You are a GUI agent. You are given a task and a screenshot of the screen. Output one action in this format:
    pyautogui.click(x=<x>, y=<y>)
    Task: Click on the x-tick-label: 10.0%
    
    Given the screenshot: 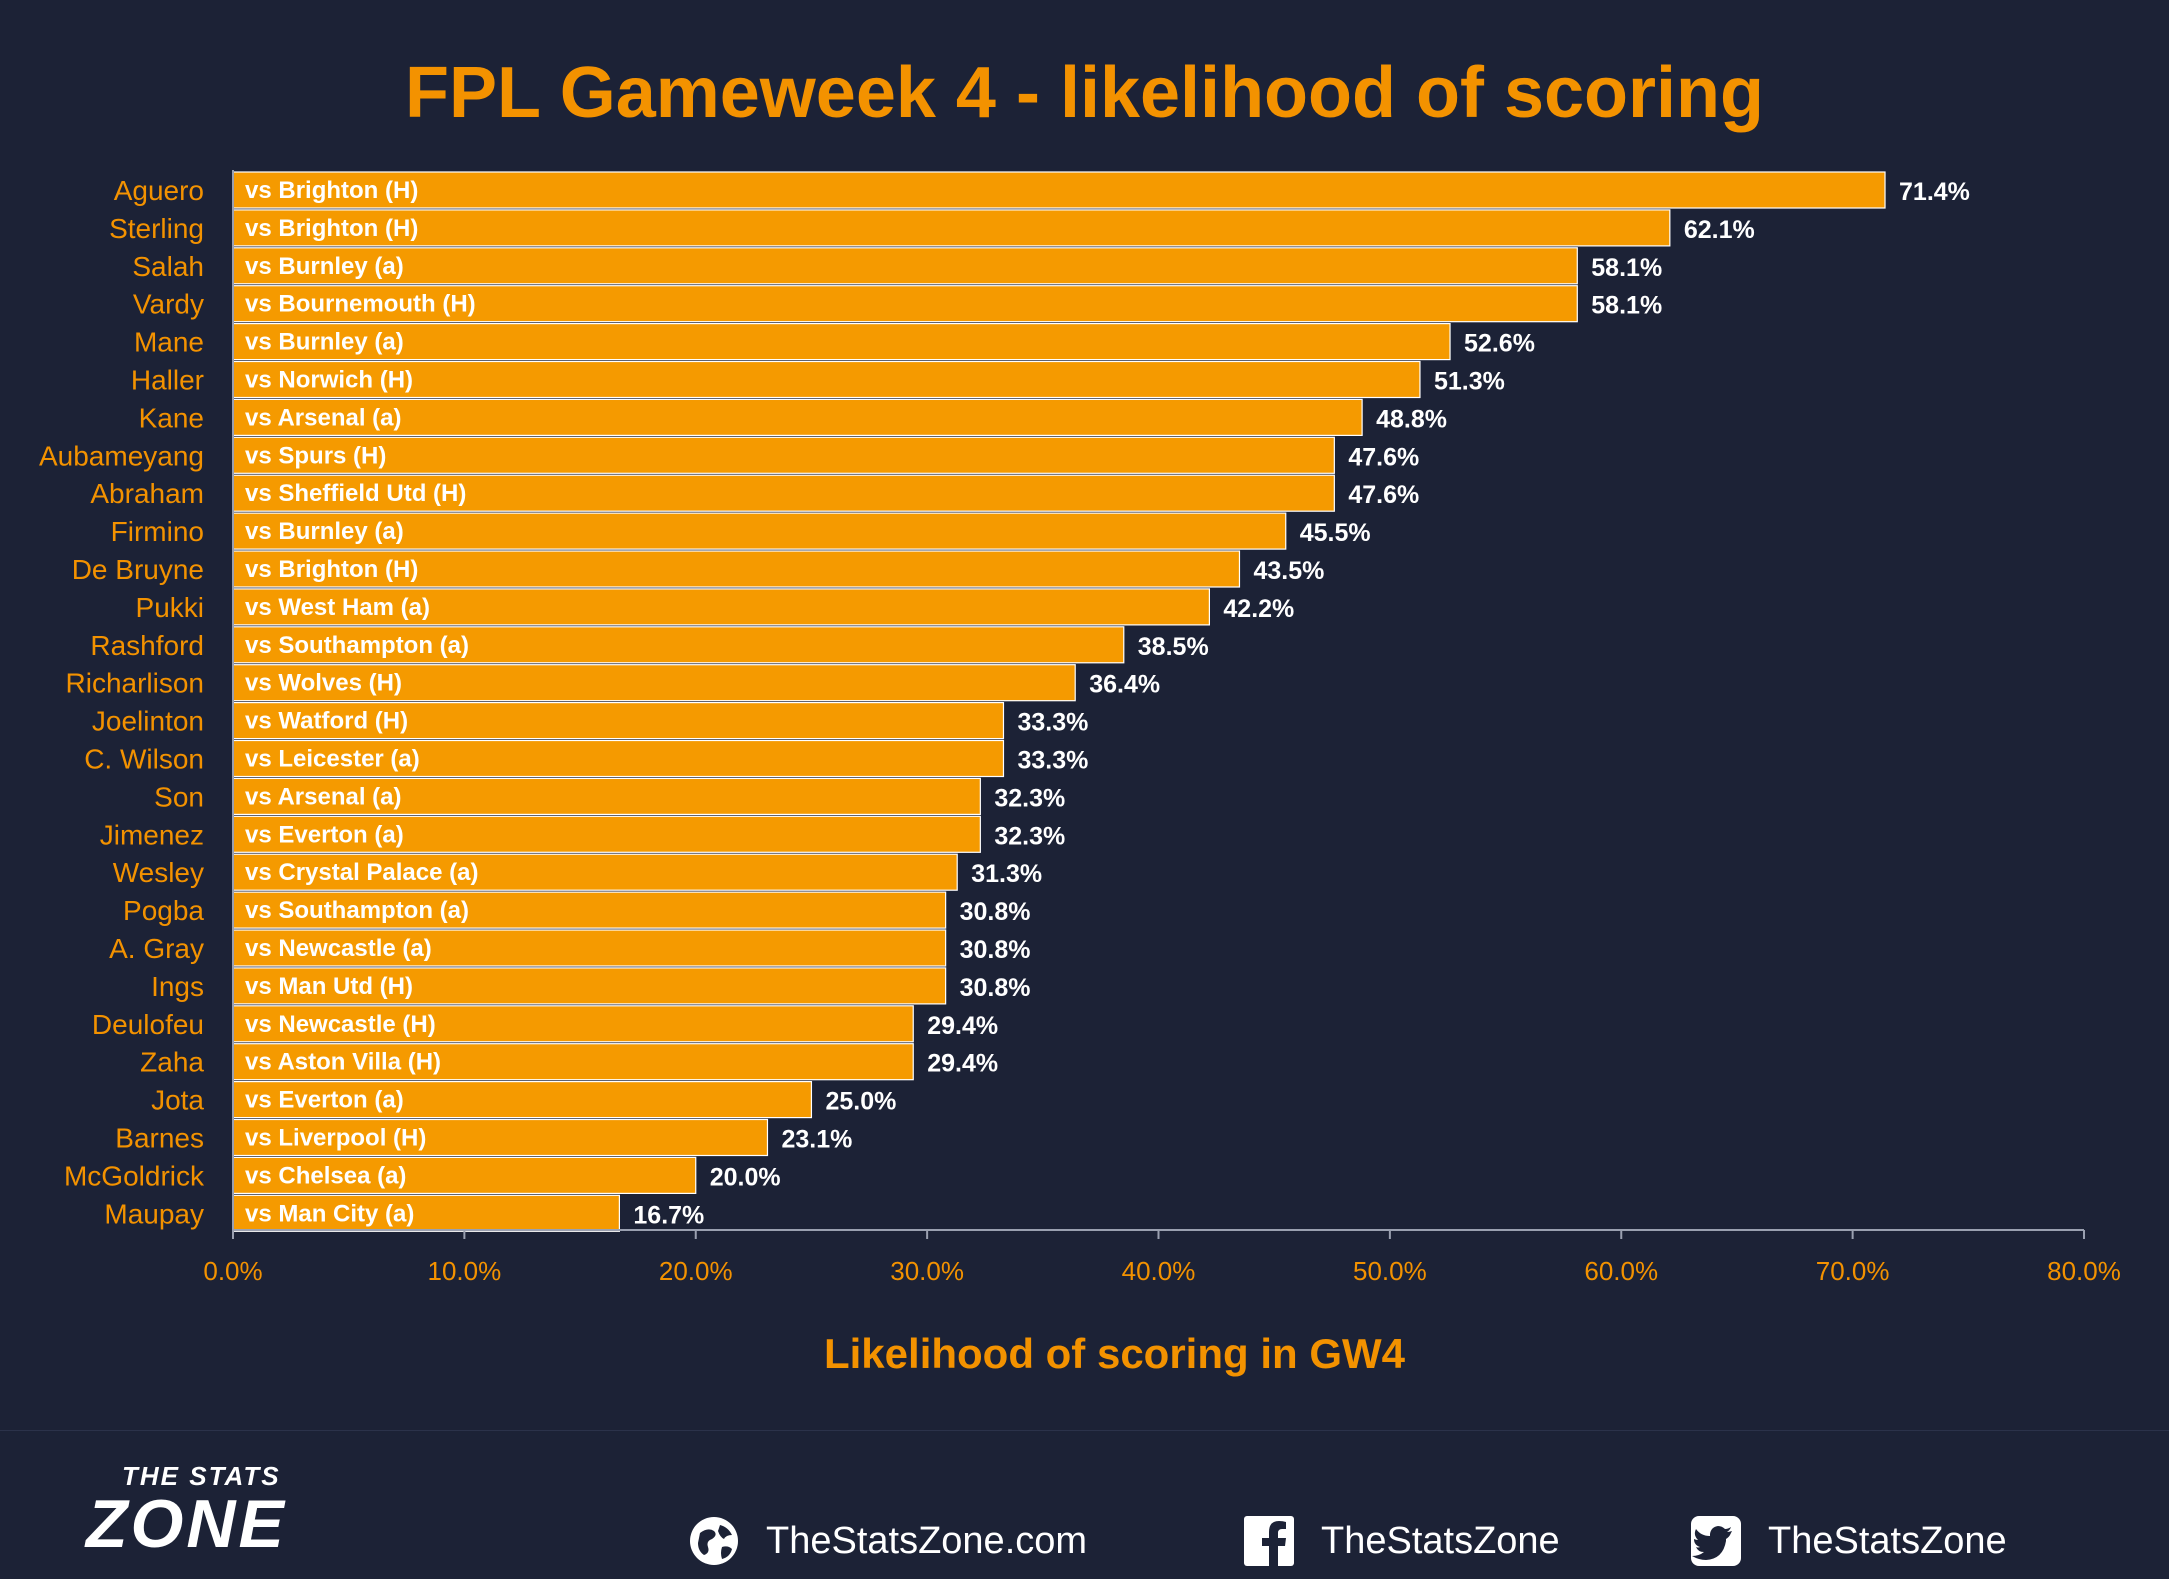 What is the action you would take?
    pyautogui.click(x=465, y=1271)
    